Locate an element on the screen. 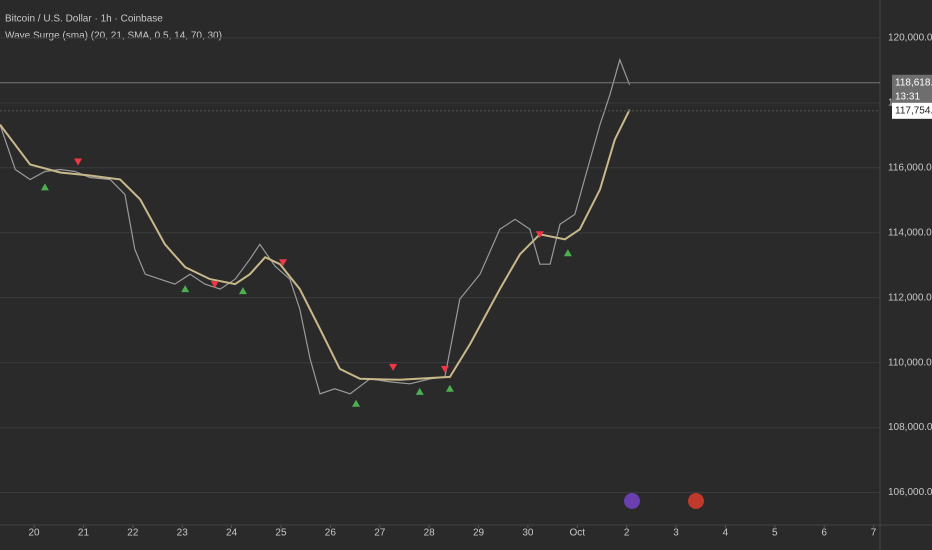  x-tick-label: 2 is located at coordinates (627, 533).